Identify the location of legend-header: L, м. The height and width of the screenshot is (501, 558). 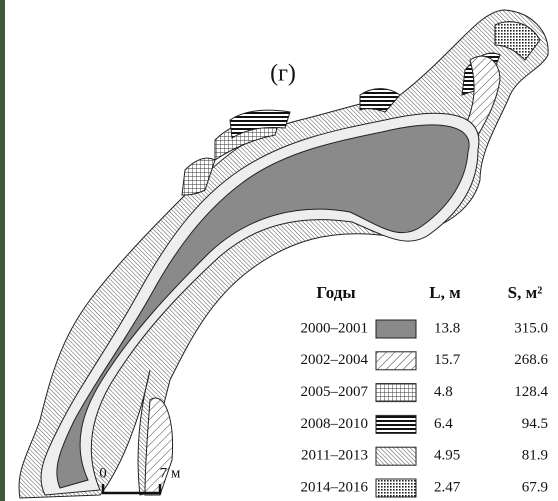
(445, 292).